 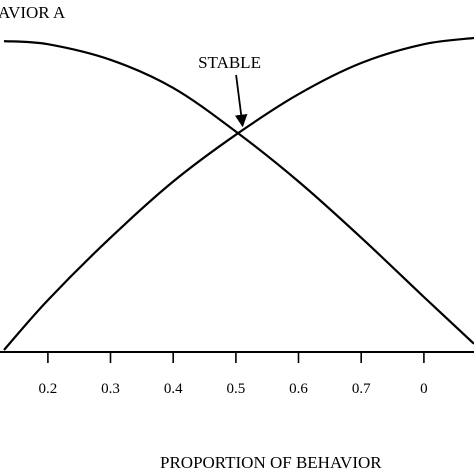 I want to click on y-axis-label: AVIOR A, so click(x=33, y=12).